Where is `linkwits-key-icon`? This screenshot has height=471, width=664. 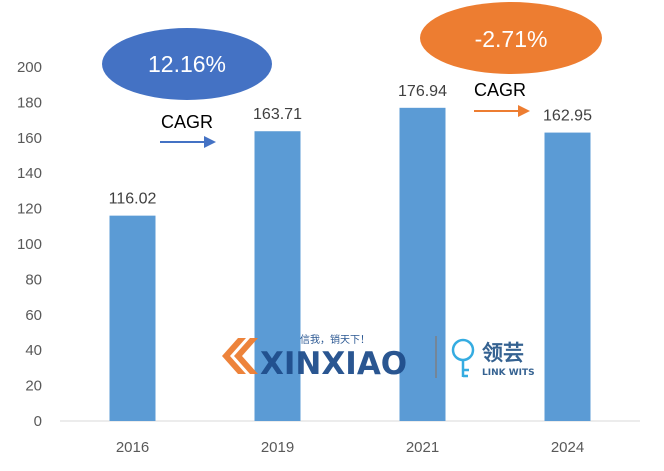
linkwits-key-icon is located at coordinates (463, 358).